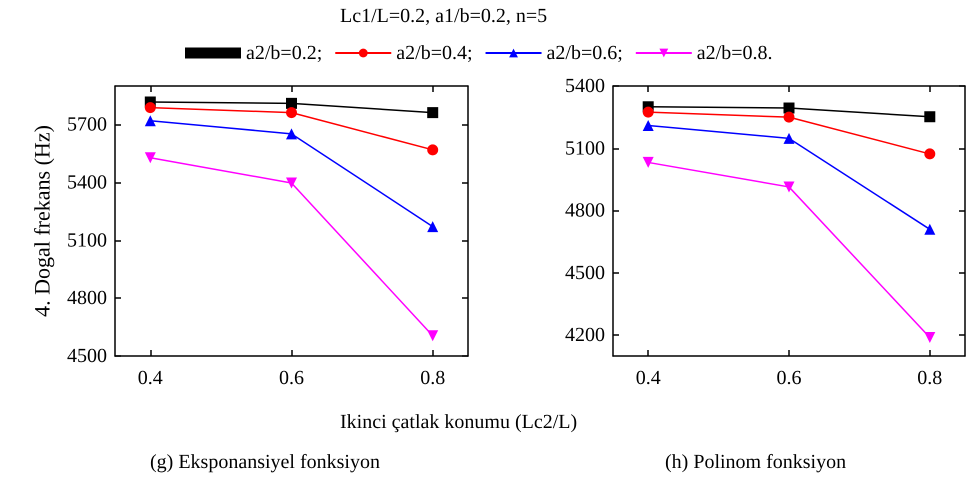 This screenshot has width=970, height=487. What do you see at coordinates (87, 125) in the screenshot?
I see `y-tick-label: 5700` at bounding box center [87, 125].